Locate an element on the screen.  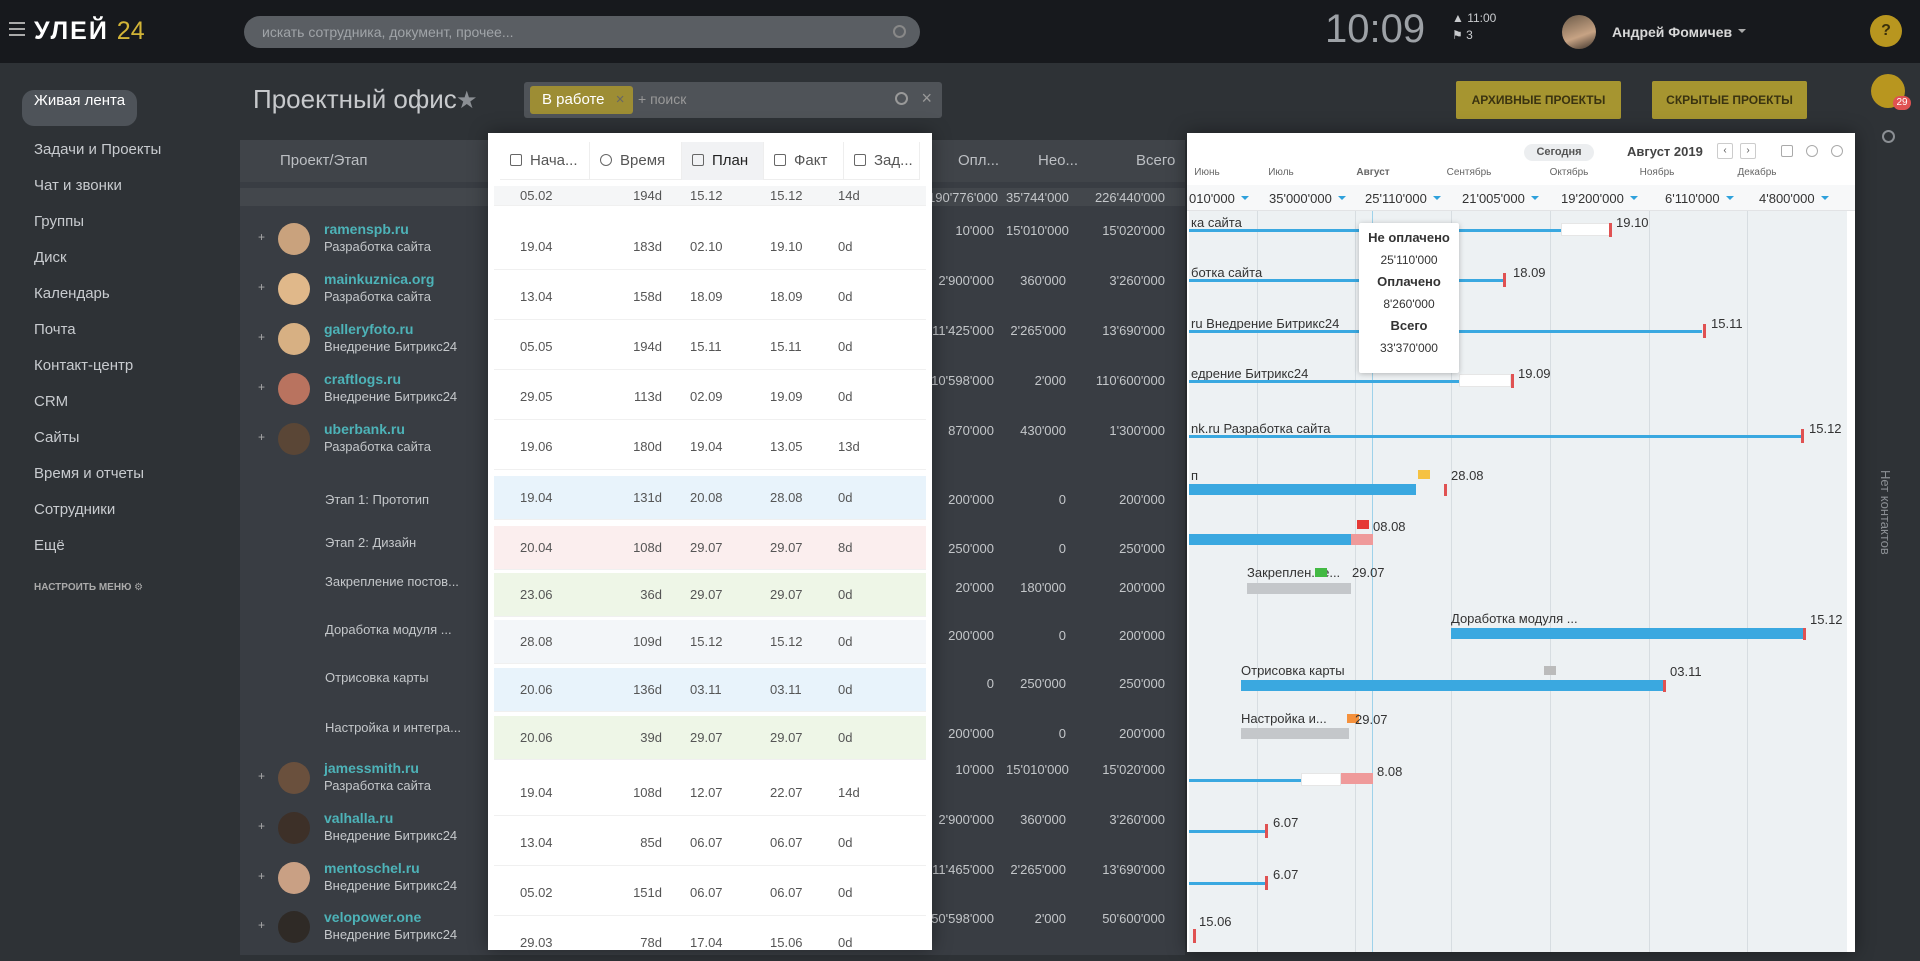
chip-close-icon: × is located at coordinates (620, 99).